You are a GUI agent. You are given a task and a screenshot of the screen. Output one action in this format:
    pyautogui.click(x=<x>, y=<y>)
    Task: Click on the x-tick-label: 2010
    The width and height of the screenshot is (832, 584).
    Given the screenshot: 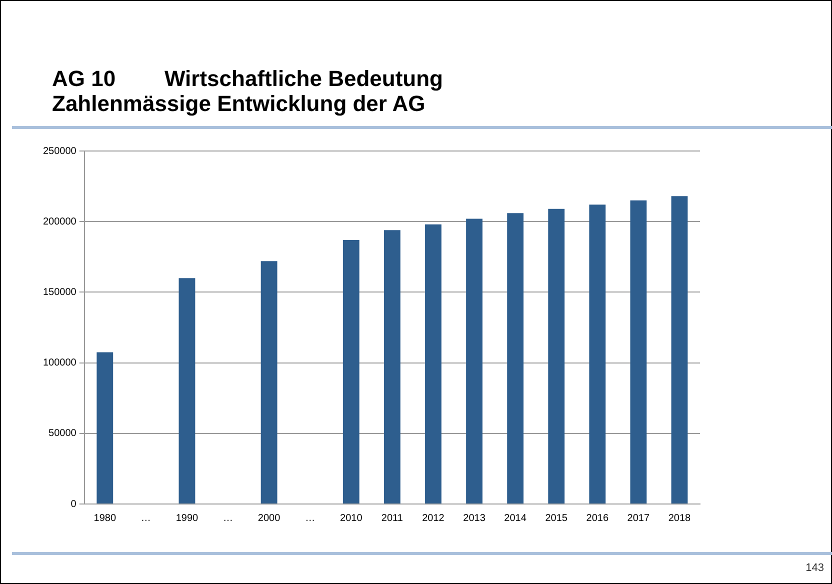 What is the action you would take?
    pyautogui.click(x=351, y=518)
    